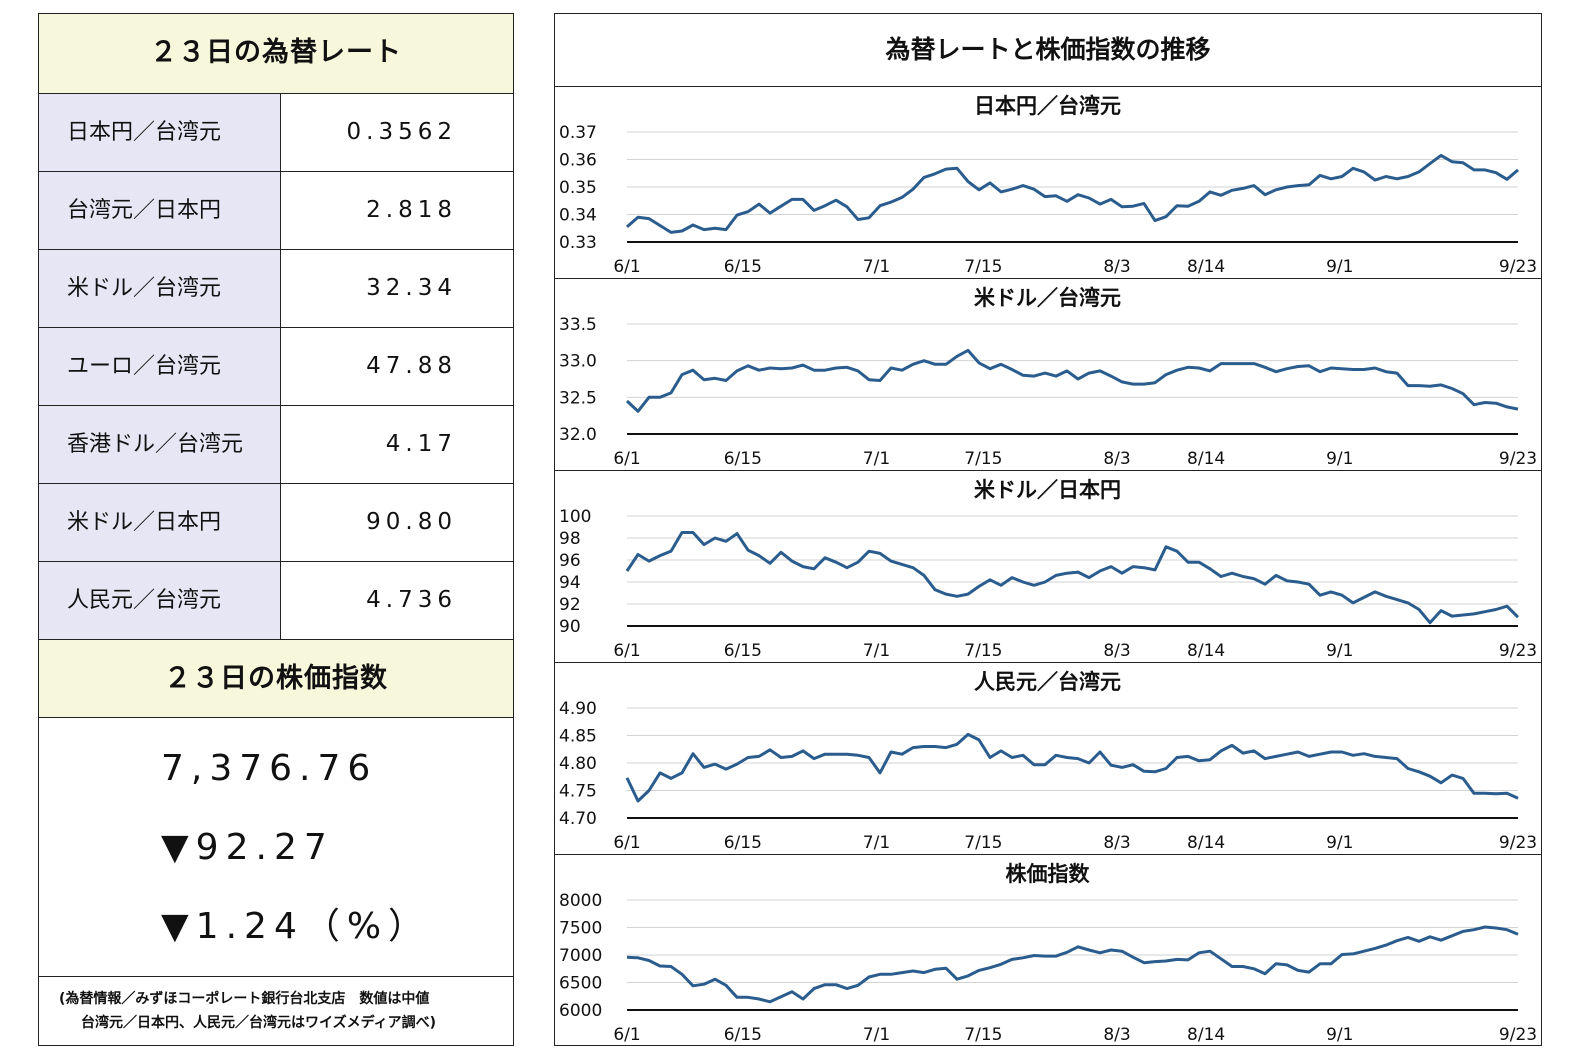  Describe the element at coordinates (421, 444) in the screenshot. I see `rate-value: 4.17` at that location.